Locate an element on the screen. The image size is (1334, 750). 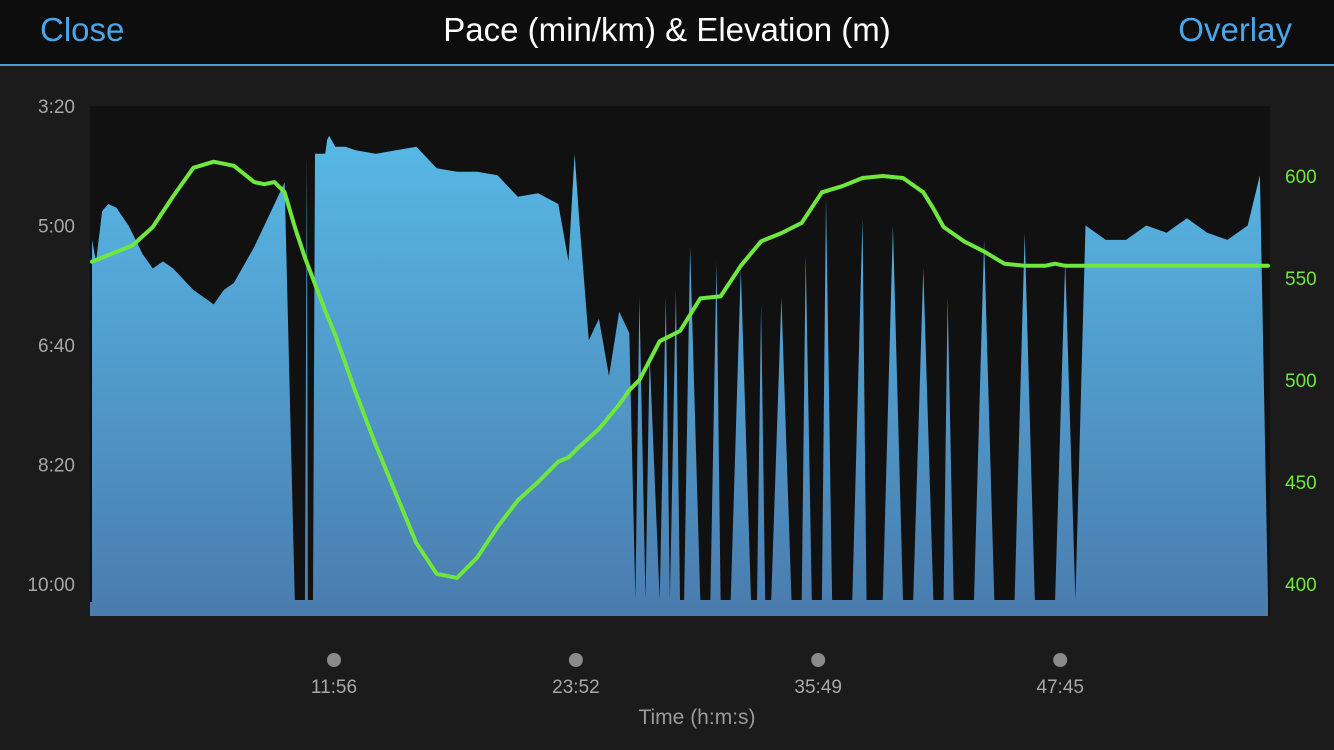
elevation-tick-label: 450 is located at coordinates (1301, 483).